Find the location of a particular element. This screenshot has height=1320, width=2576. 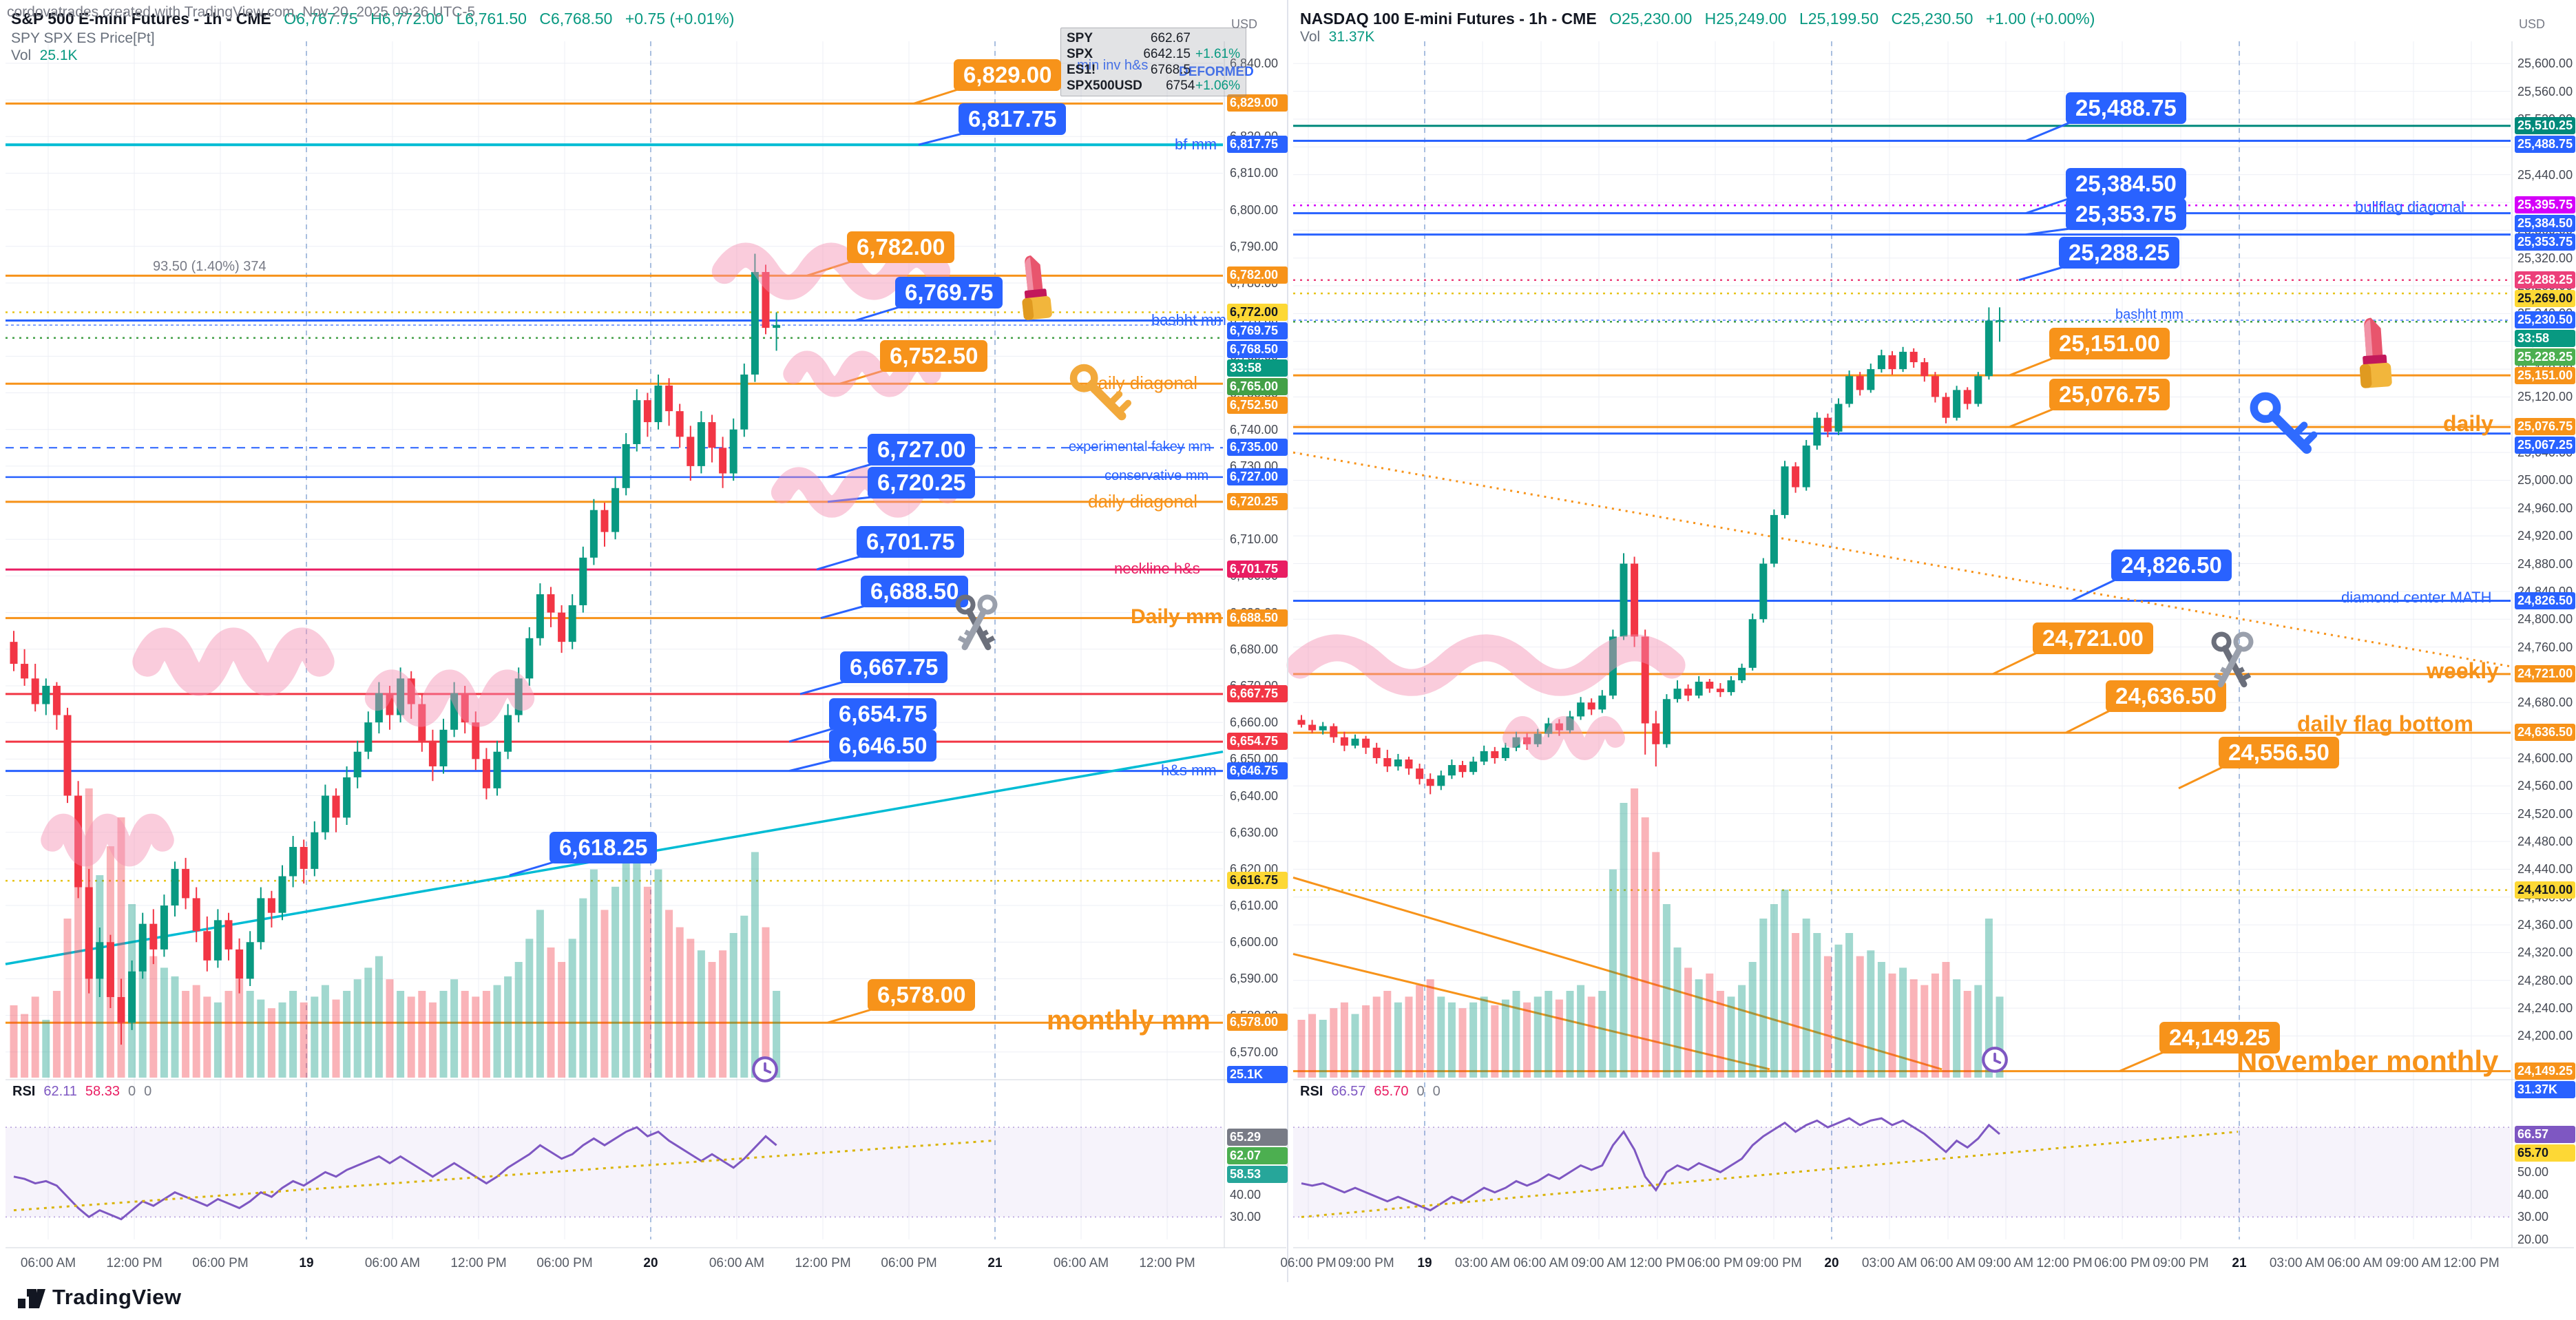

watchlist-row: ES1! 6768.5 is located at coordinates (1153, 70).